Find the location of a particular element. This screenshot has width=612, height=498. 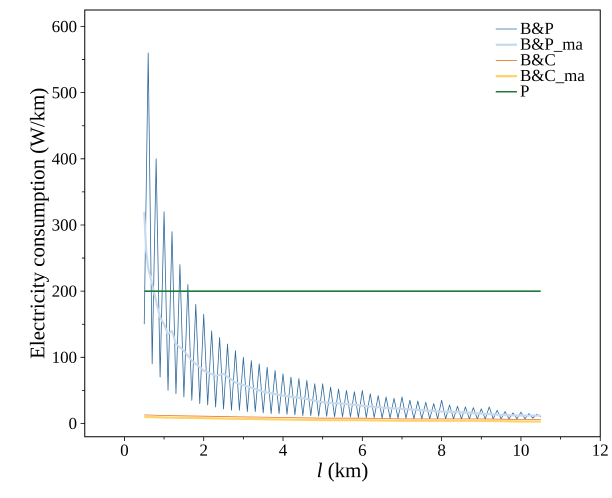

y-tick-label: 300 is located at coordinates (64, 225).